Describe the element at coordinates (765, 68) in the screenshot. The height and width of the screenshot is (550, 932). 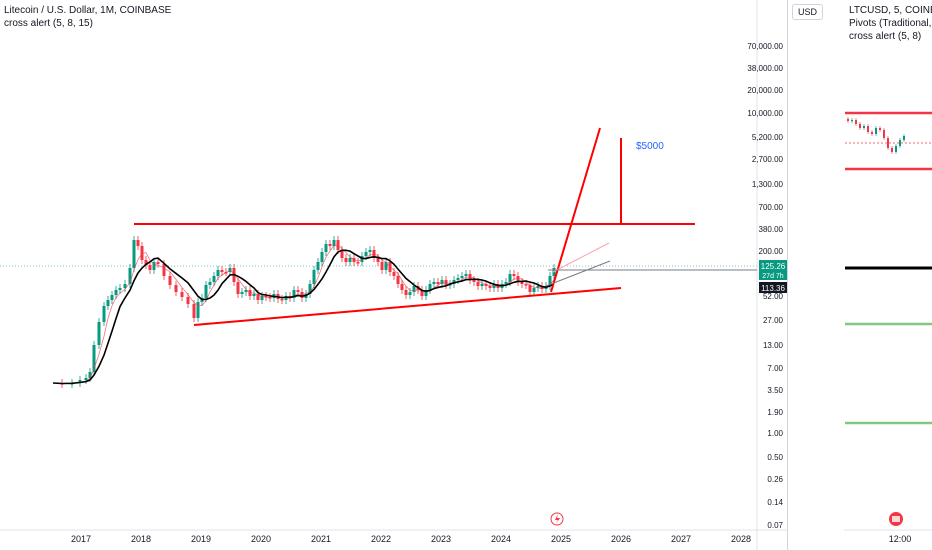
I see `price-scale-label: 38,000.00` at that location.